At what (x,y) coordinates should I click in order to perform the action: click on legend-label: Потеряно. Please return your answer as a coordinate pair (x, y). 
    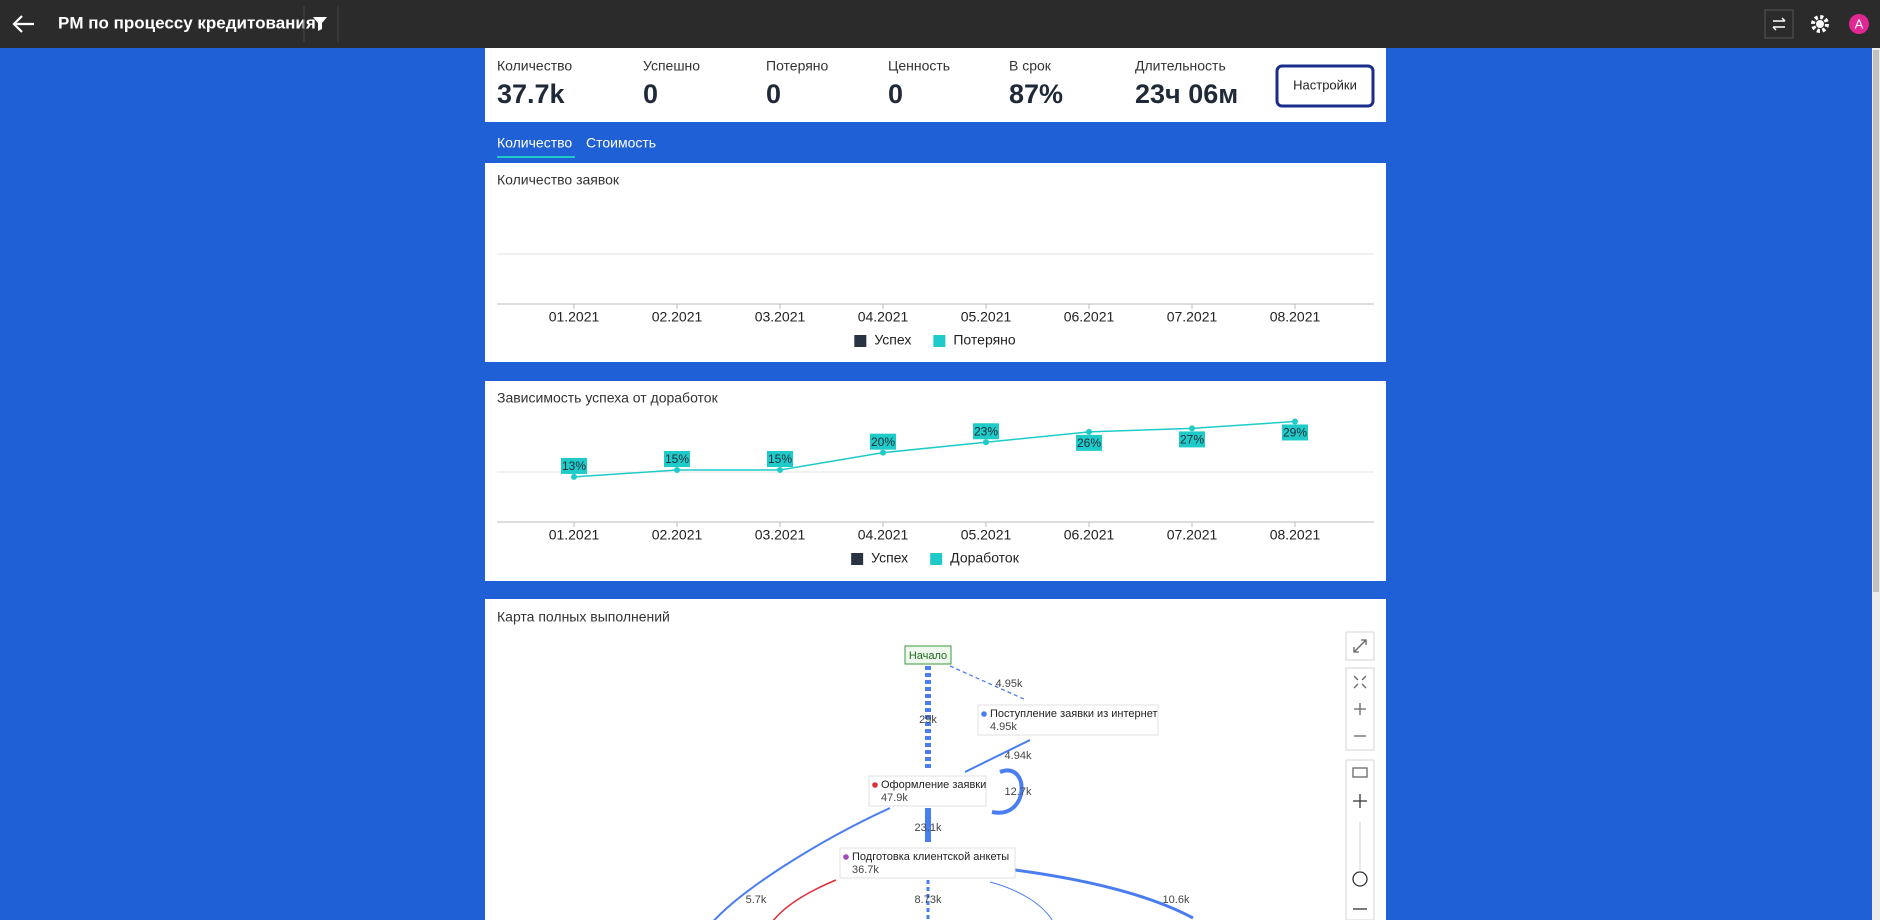
    Looking at the image, I should click on (984, 340).